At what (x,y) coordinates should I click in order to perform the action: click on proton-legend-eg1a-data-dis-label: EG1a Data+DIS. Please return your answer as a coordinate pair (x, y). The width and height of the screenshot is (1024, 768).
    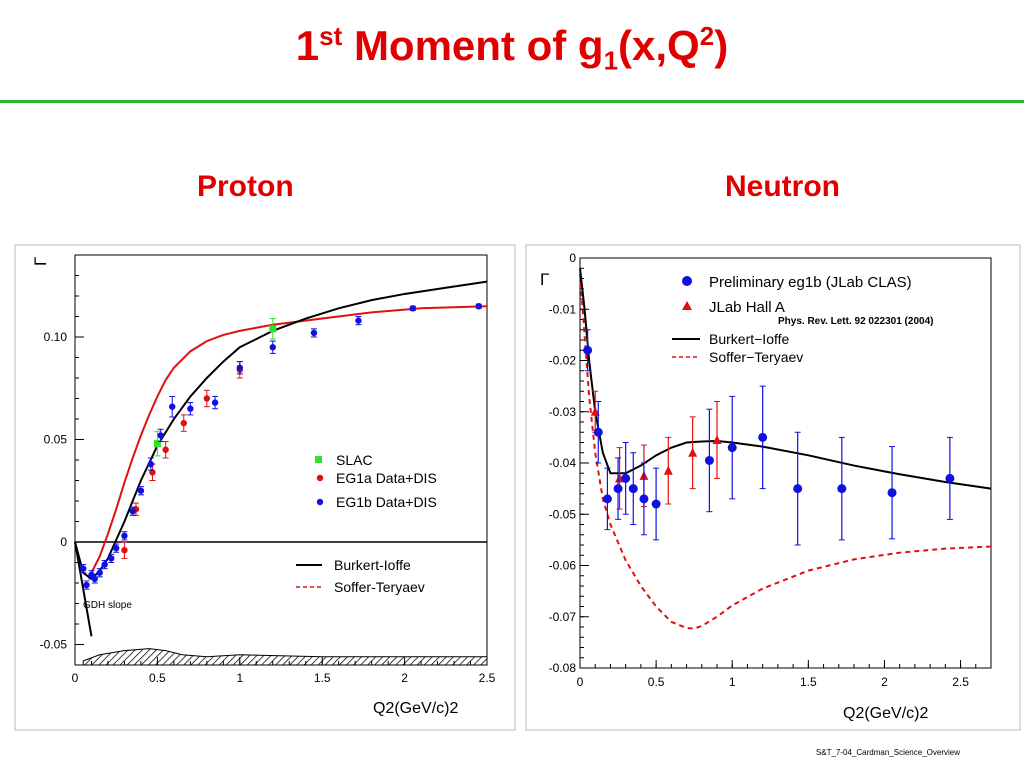
    Looking at the image, I should click on (386, 478).